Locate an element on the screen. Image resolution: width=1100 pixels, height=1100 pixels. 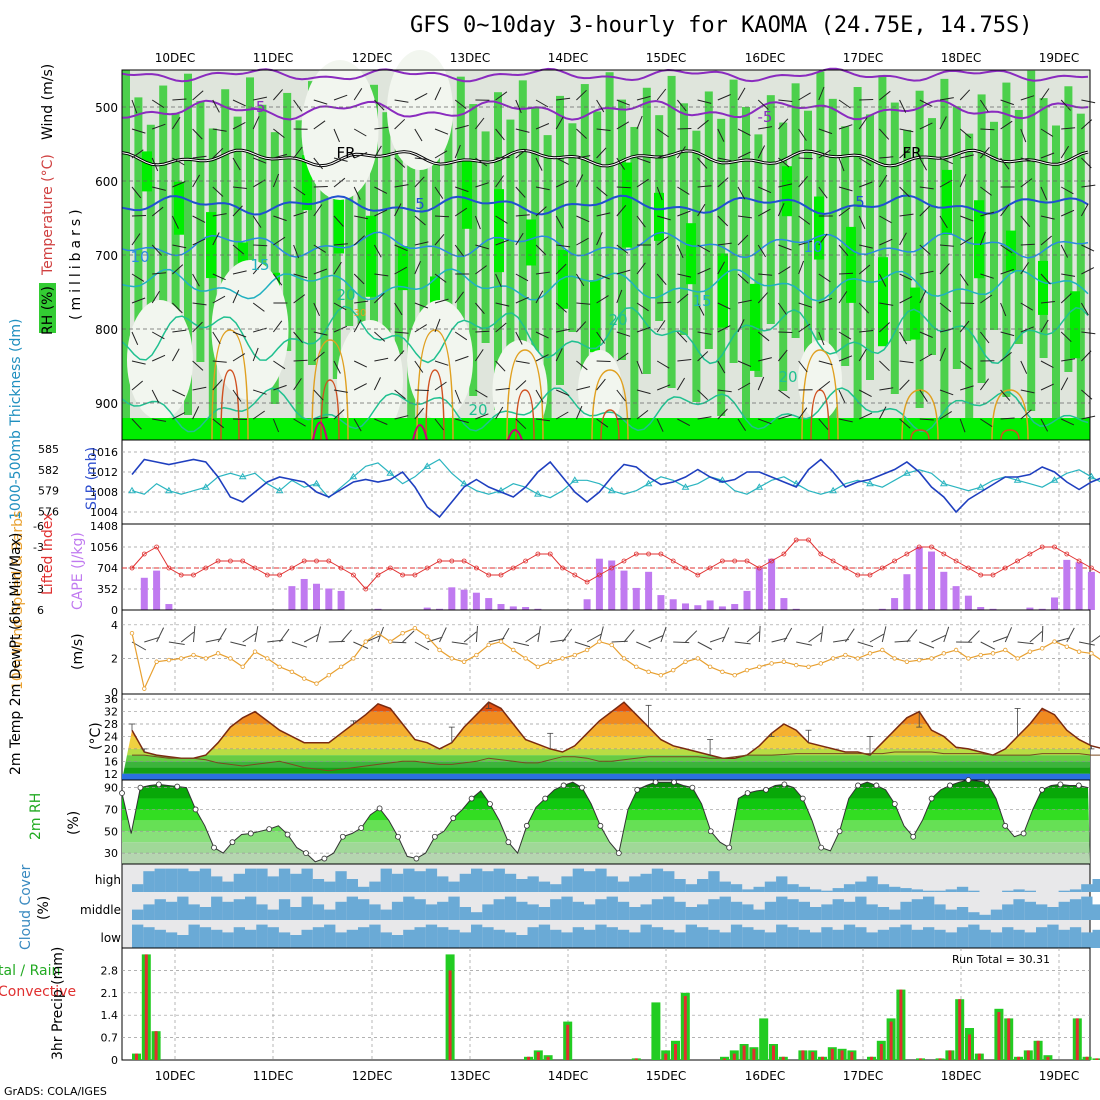
wind-panel-frame is located at coordinates (606, 652).